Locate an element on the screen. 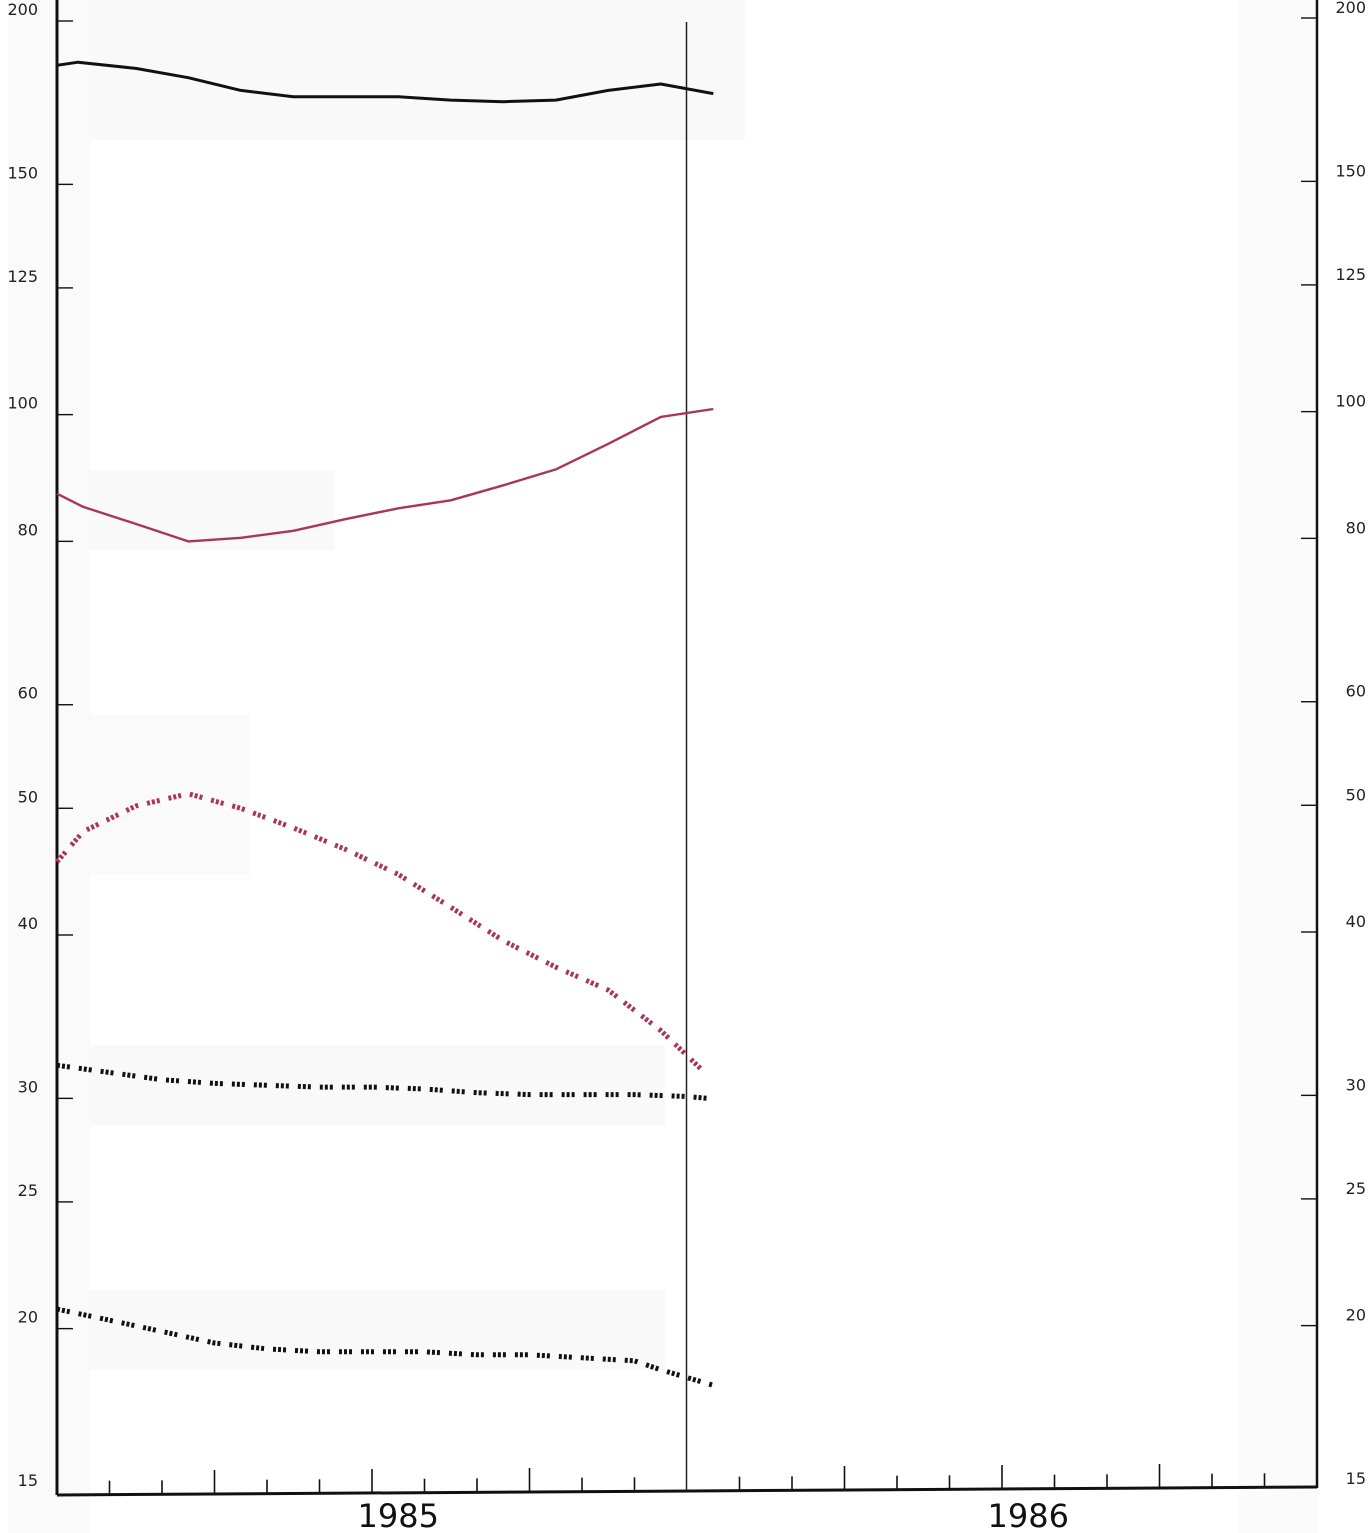  y-tick-label-right: 200 is located at coordinates (1350, 8).